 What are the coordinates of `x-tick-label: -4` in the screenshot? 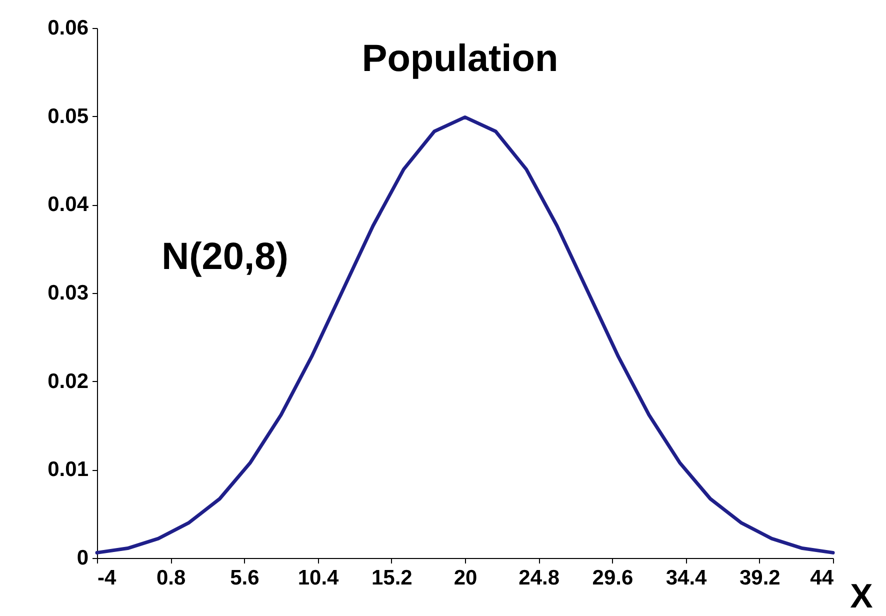 It's located at (107, 578).